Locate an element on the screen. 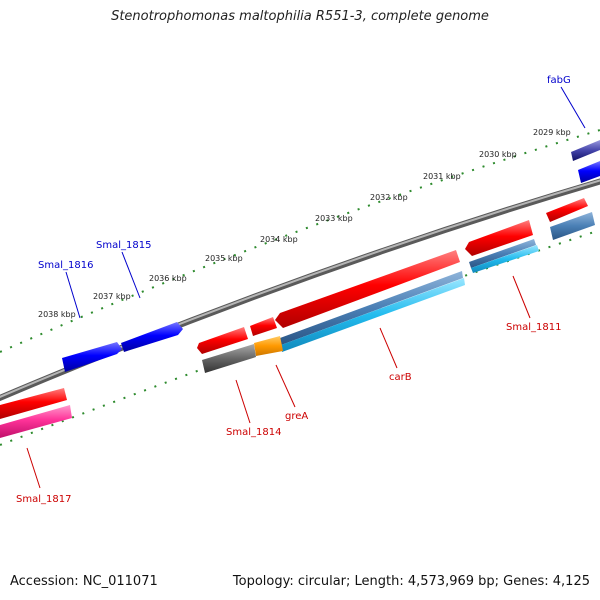 The height and width of the screenshot is (600, 600). label-smal-1815: Smal_1815 is located at coordinates (123, 245).